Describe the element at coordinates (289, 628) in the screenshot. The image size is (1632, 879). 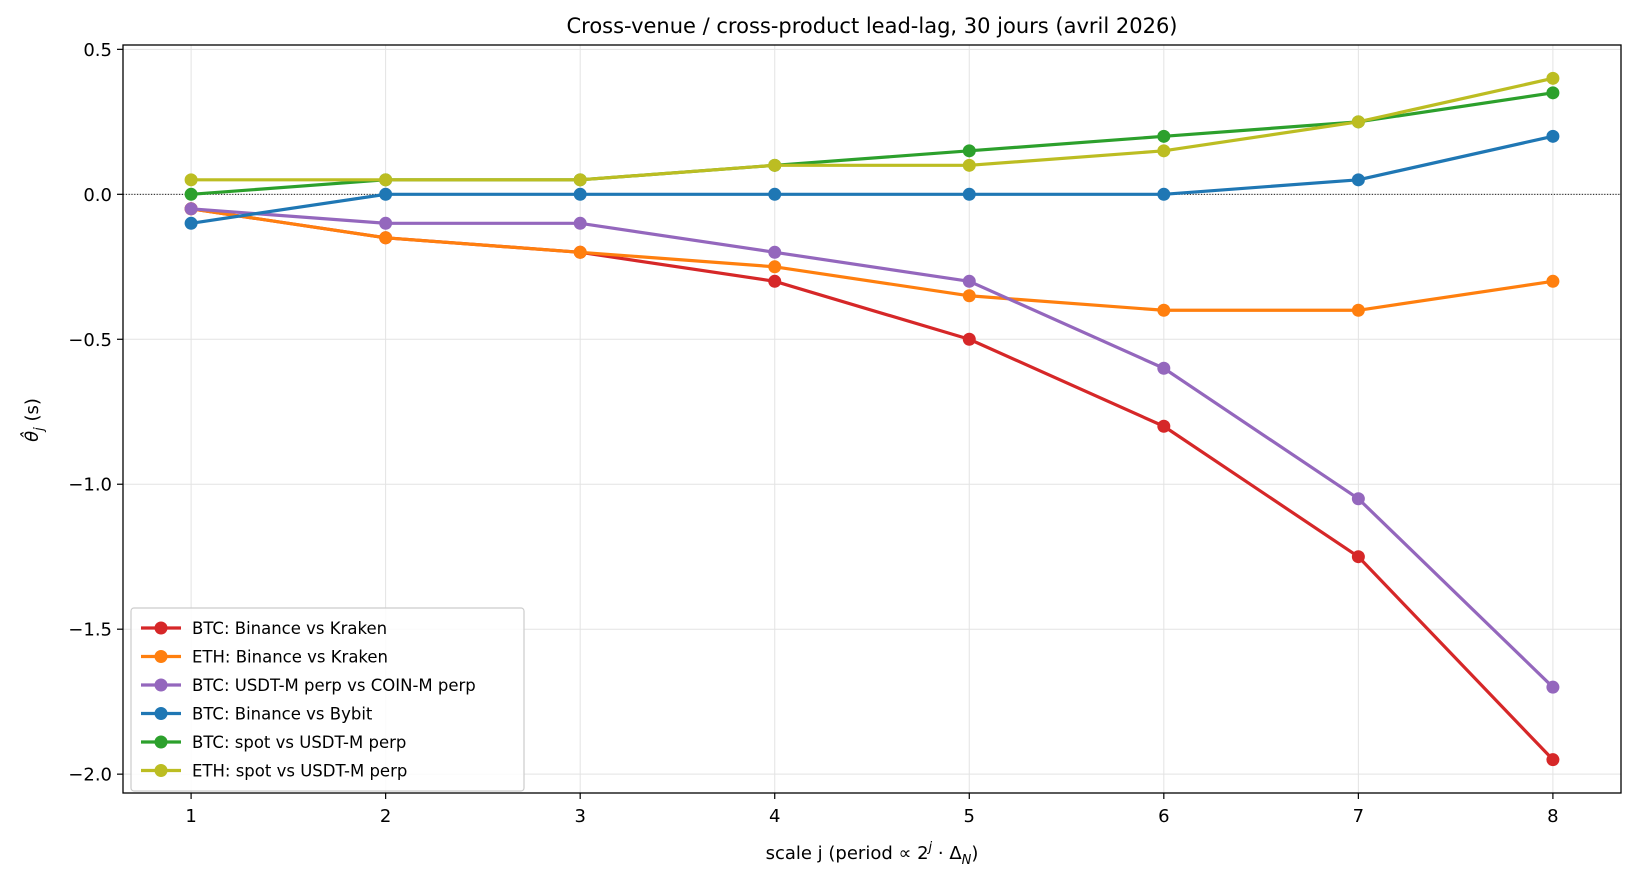
I see `legend-label: BTC: Binance vs Kraken` at that location.